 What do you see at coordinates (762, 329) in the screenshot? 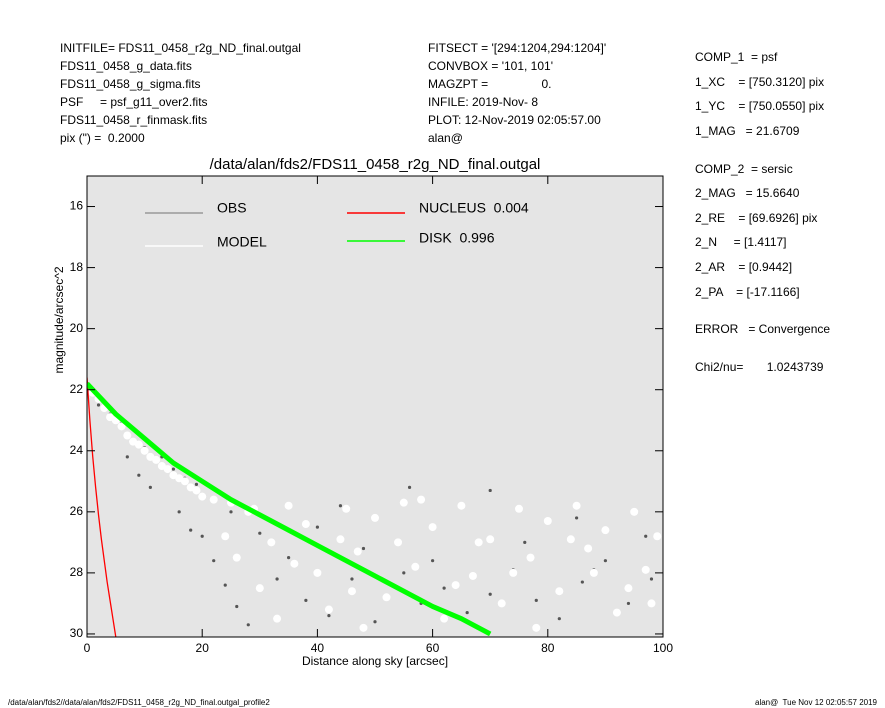
I see `info-right: ERROR = Convergence` at bounding box center [762, 329].